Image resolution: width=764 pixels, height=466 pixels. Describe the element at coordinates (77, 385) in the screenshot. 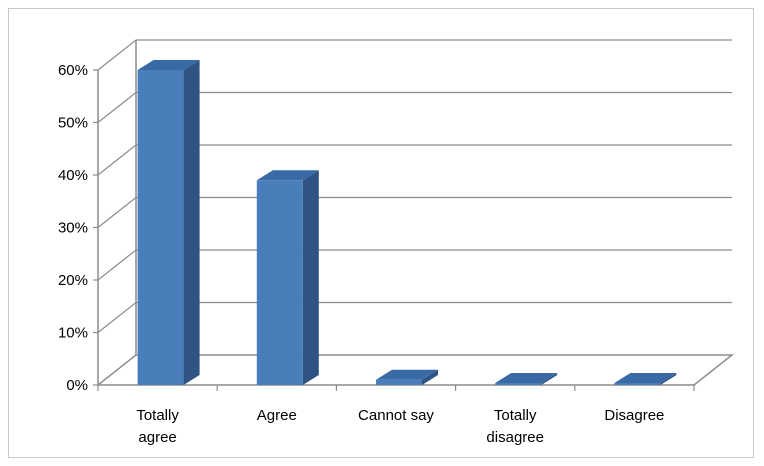

I see `y-tick-label: 0%` at that location.